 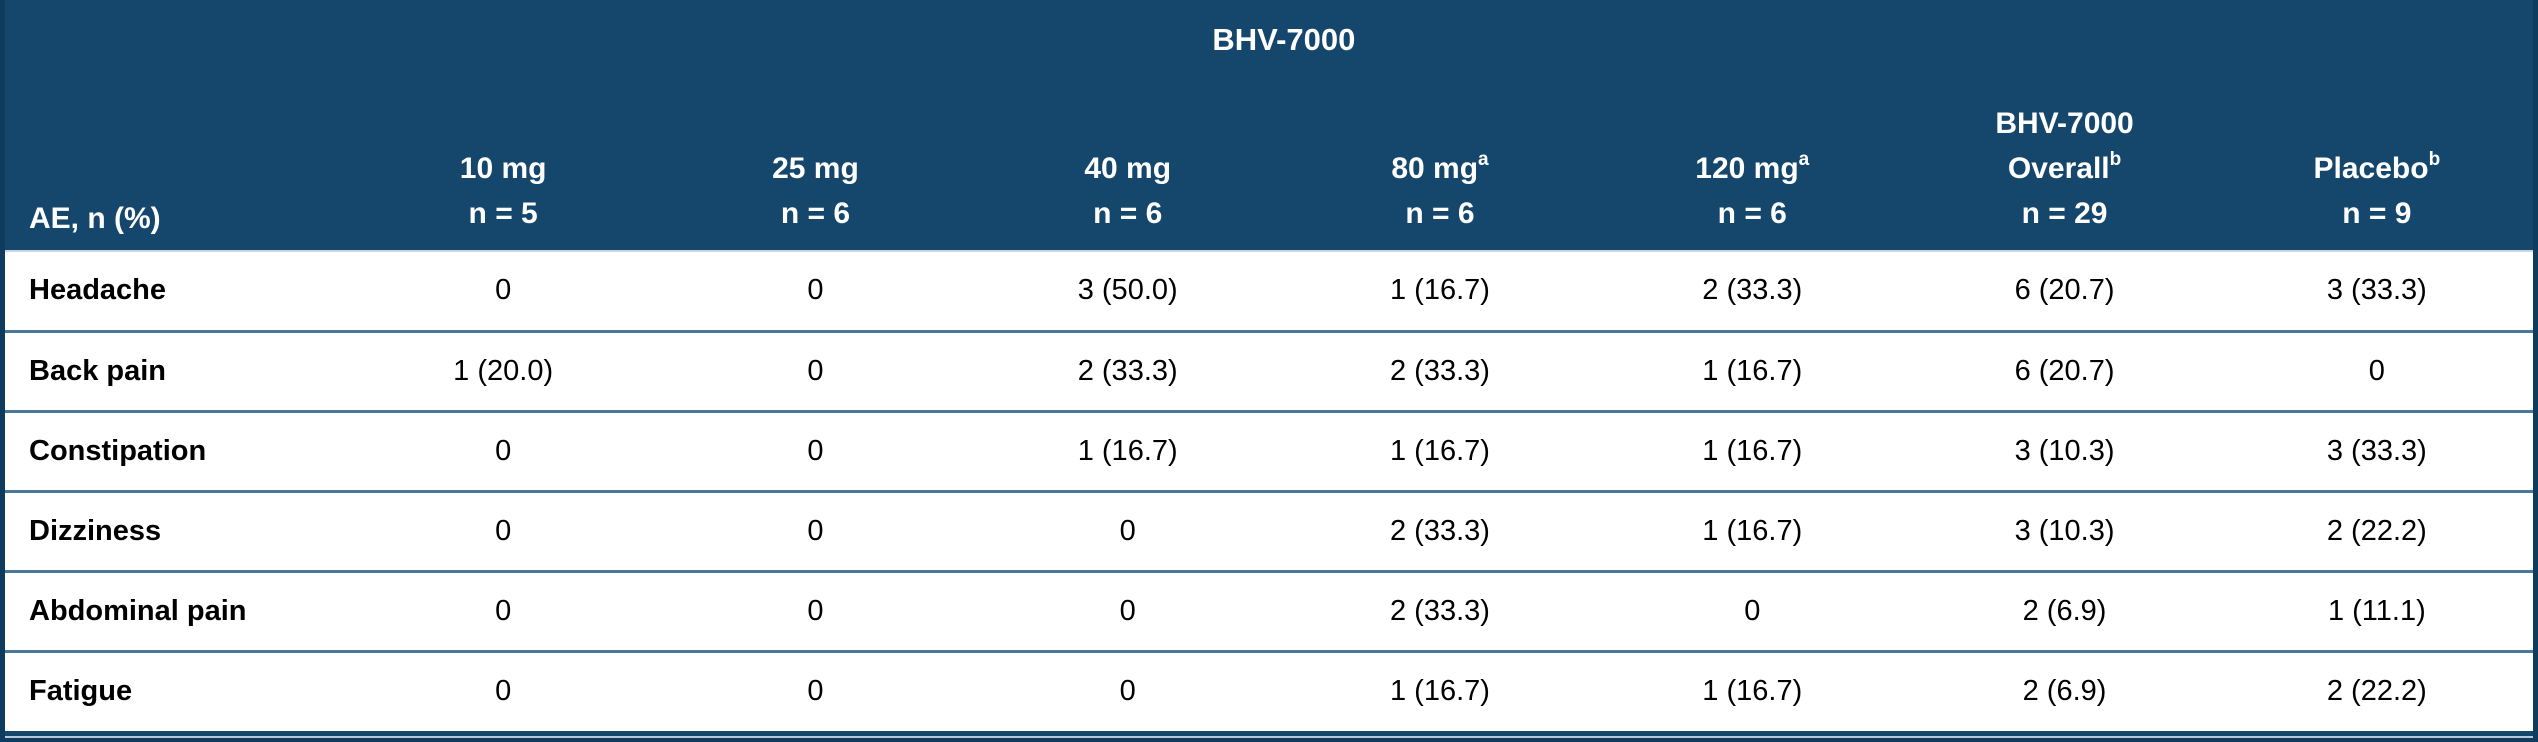 I want to click on column-dose-label: Placebo, so click(x=2371, y=168).